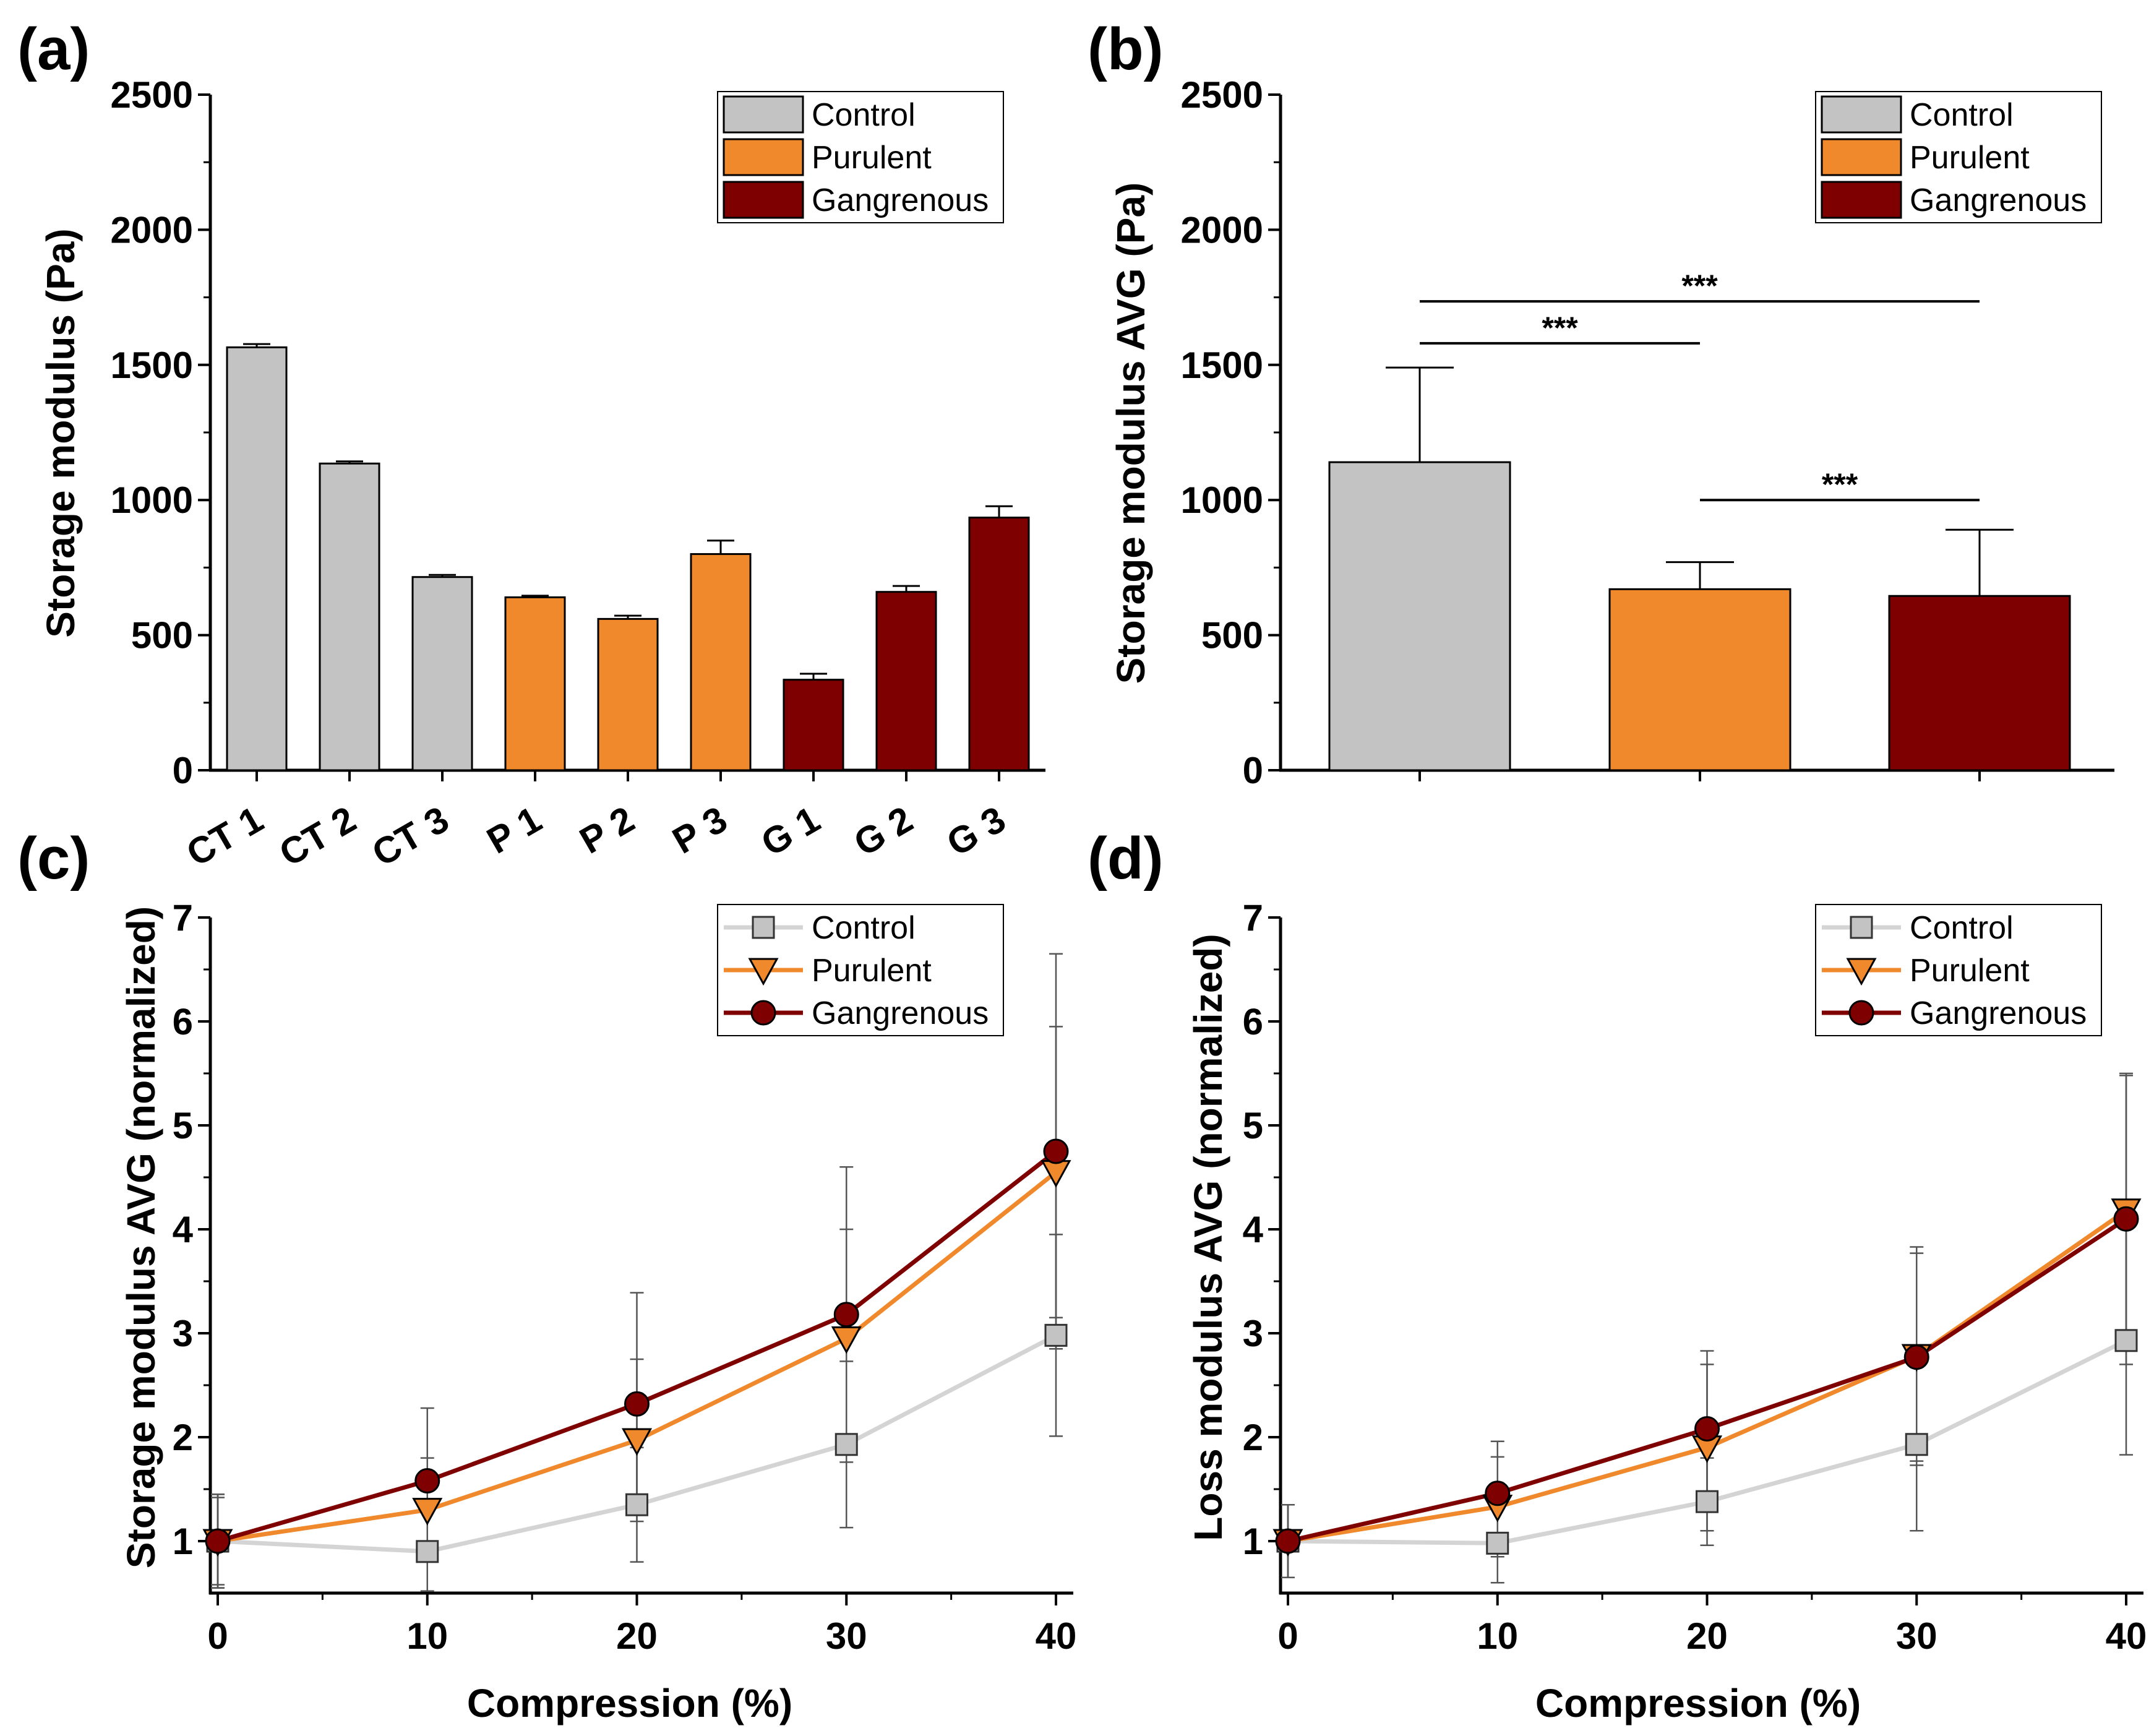 This screenshot has height=1736, width=2154. I want to click on panel-c-y-tick-label: 1, so click(183, 1541).